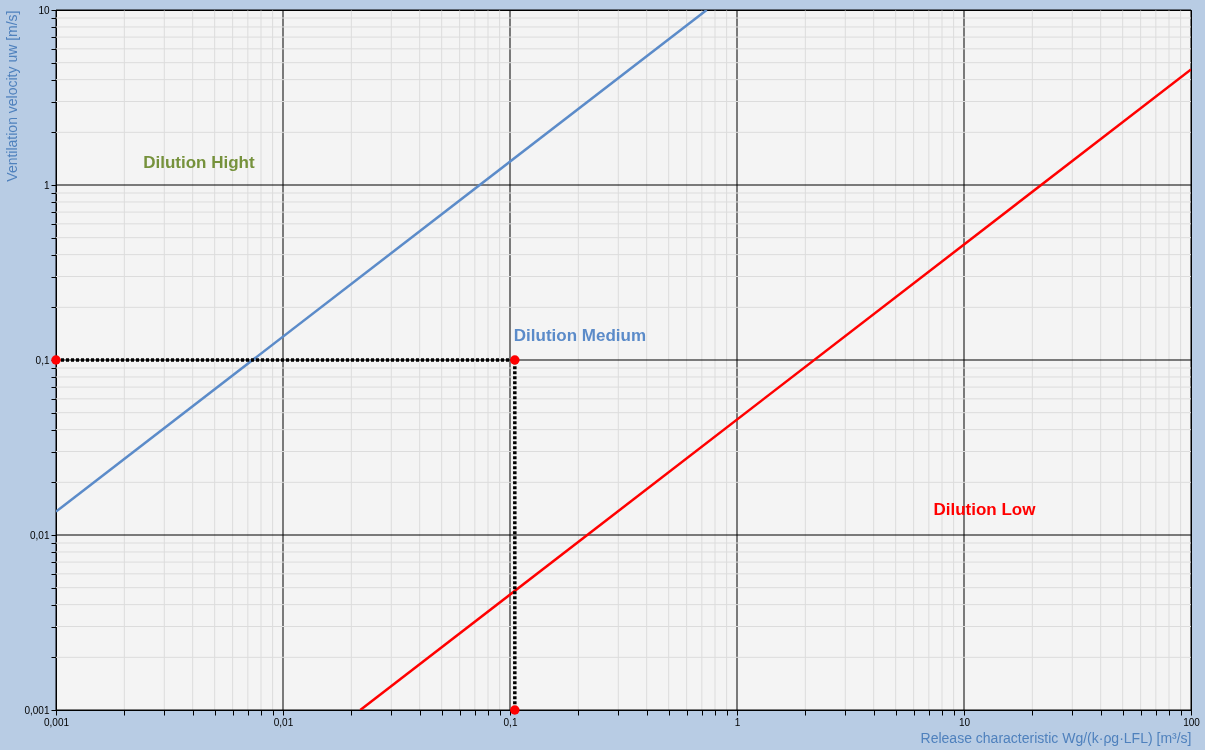  I want to click on x-tick-label: 10, so click(964, 722).